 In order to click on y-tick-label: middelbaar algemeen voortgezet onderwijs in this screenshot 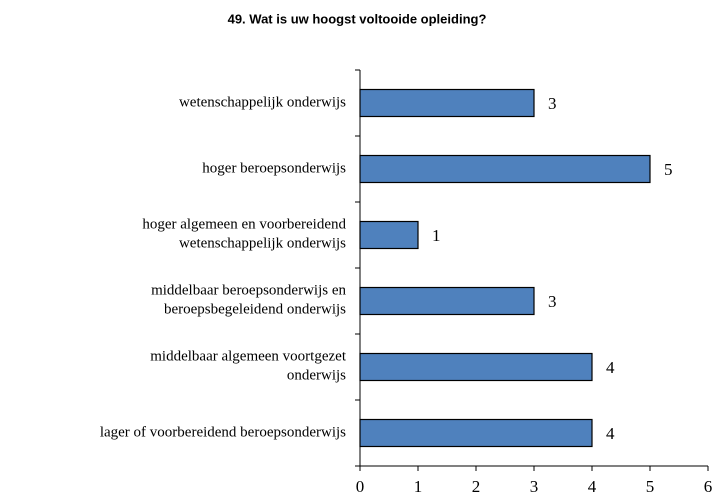, I will do `click(248, 366)`.